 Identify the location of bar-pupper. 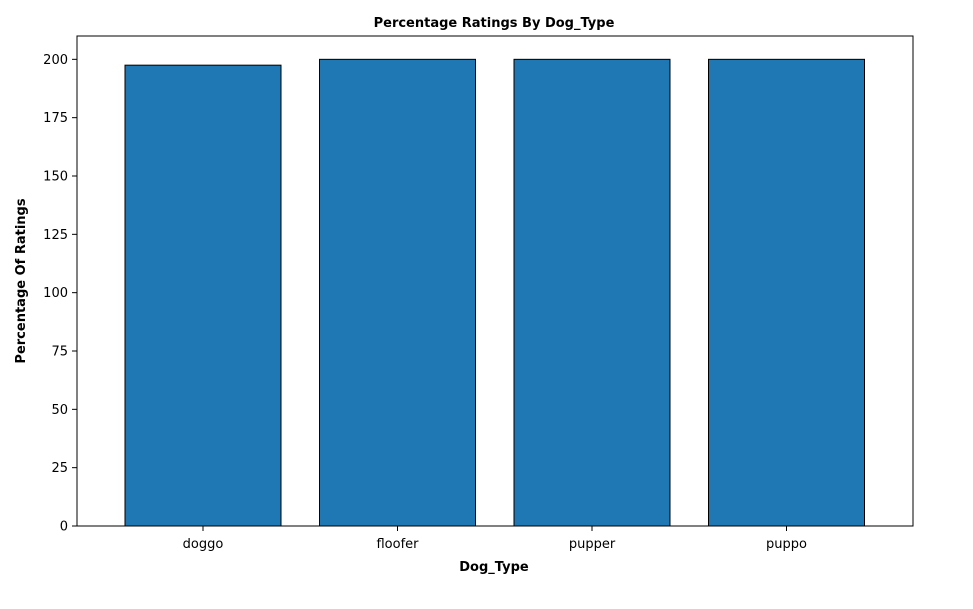
(592, 292).